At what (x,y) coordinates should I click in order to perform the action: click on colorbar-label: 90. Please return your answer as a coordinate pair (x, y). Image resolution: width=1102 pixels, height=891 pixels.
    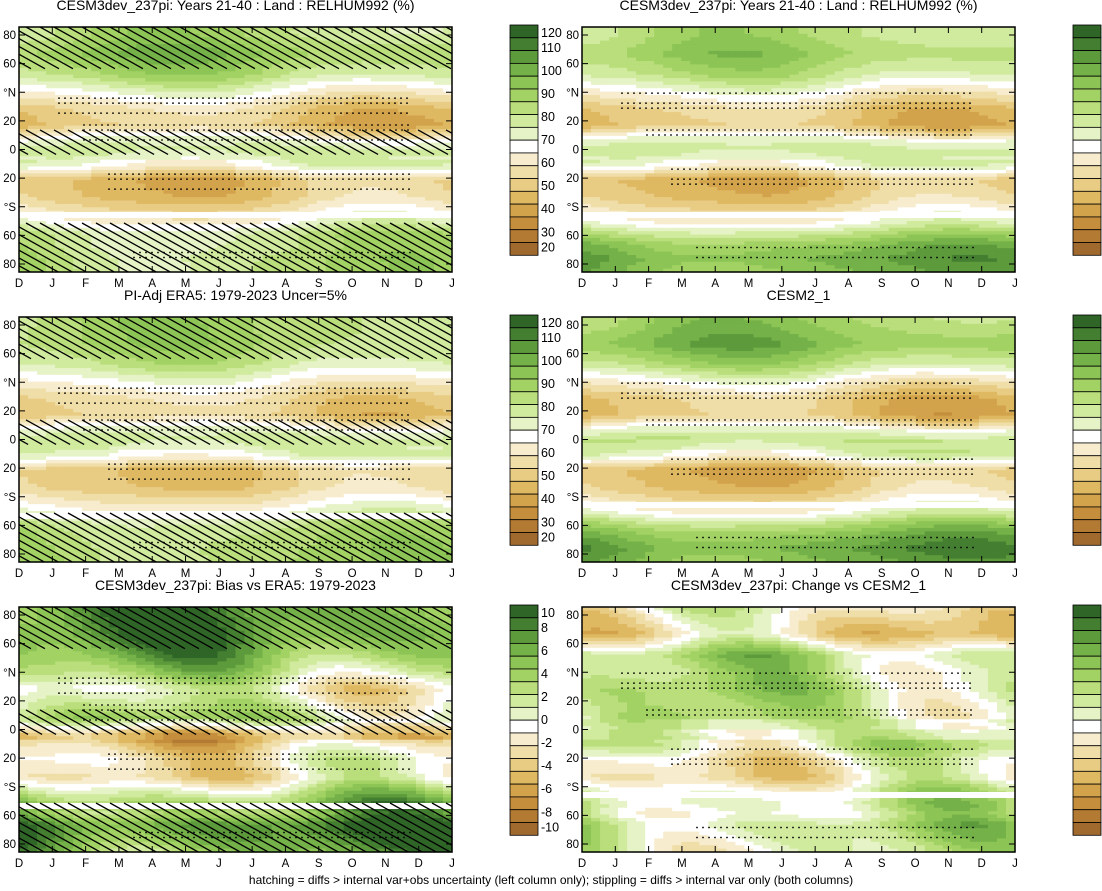
    Looking at the image, I should click on (548, 384).